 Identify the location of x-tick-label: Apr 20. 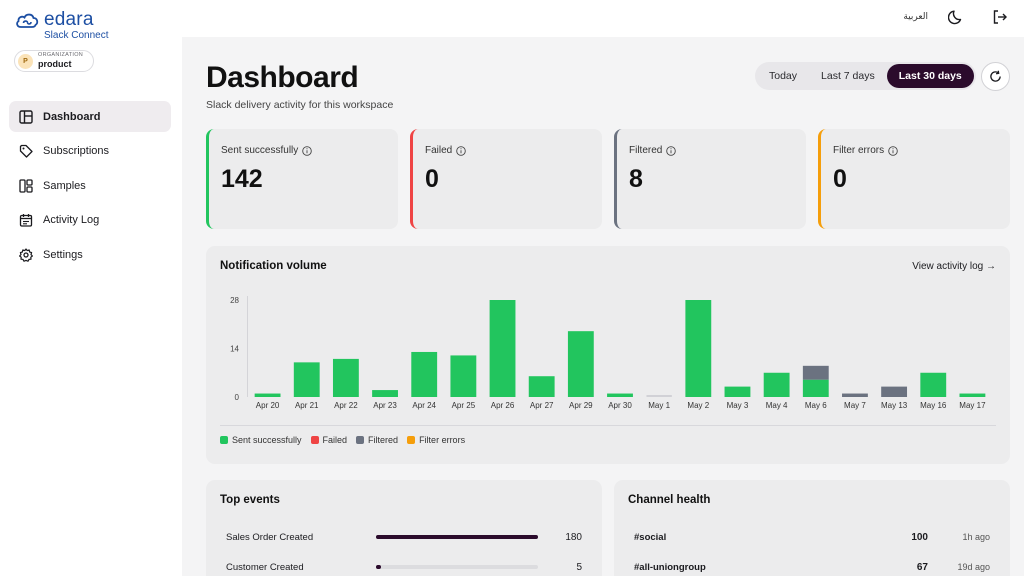
(268, 405).